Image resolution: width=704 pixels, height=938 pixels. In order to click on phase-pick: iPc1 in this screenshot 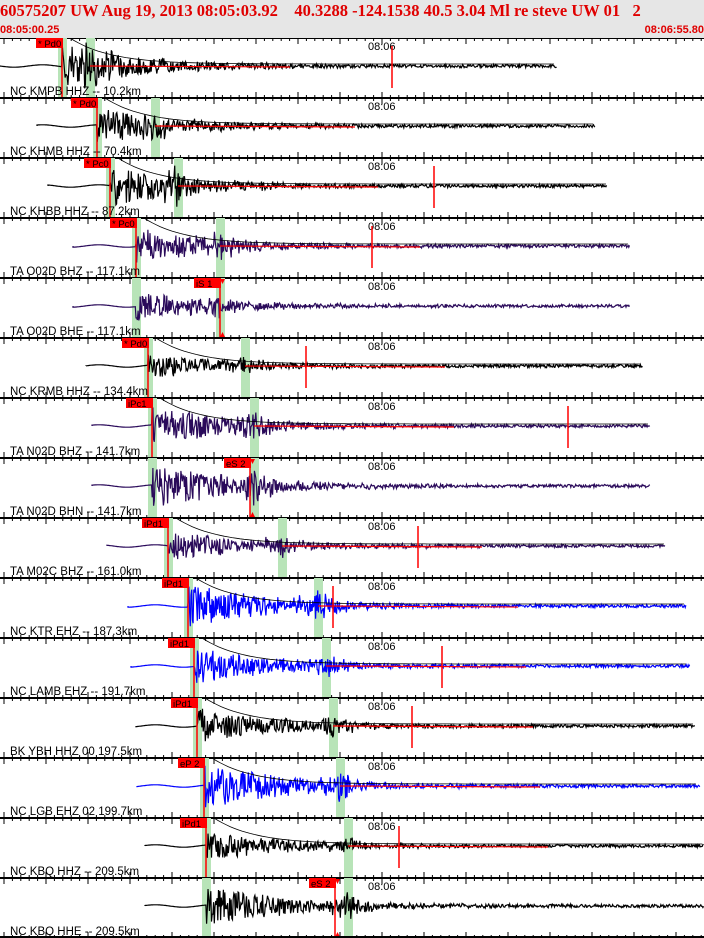, I will do `click(139, 404)`.